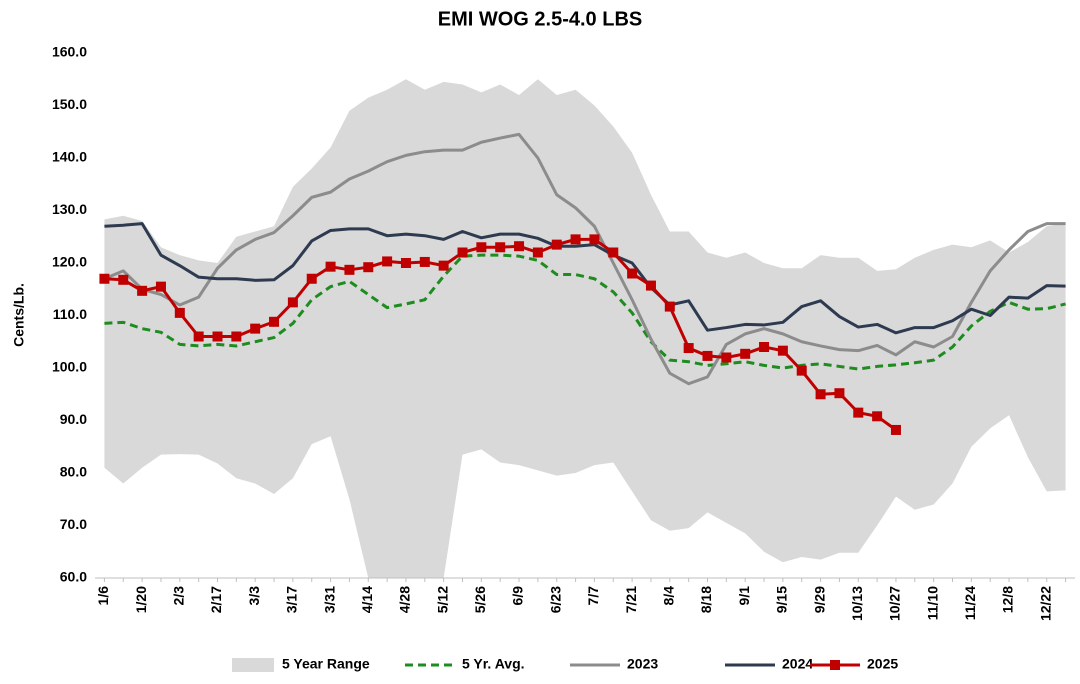  What do you see at coordinates (540, 19) in the screenshot?
I see `chart-title: EMI WOG 2.5-4.0 LBS` at bounding box center [540, 19].